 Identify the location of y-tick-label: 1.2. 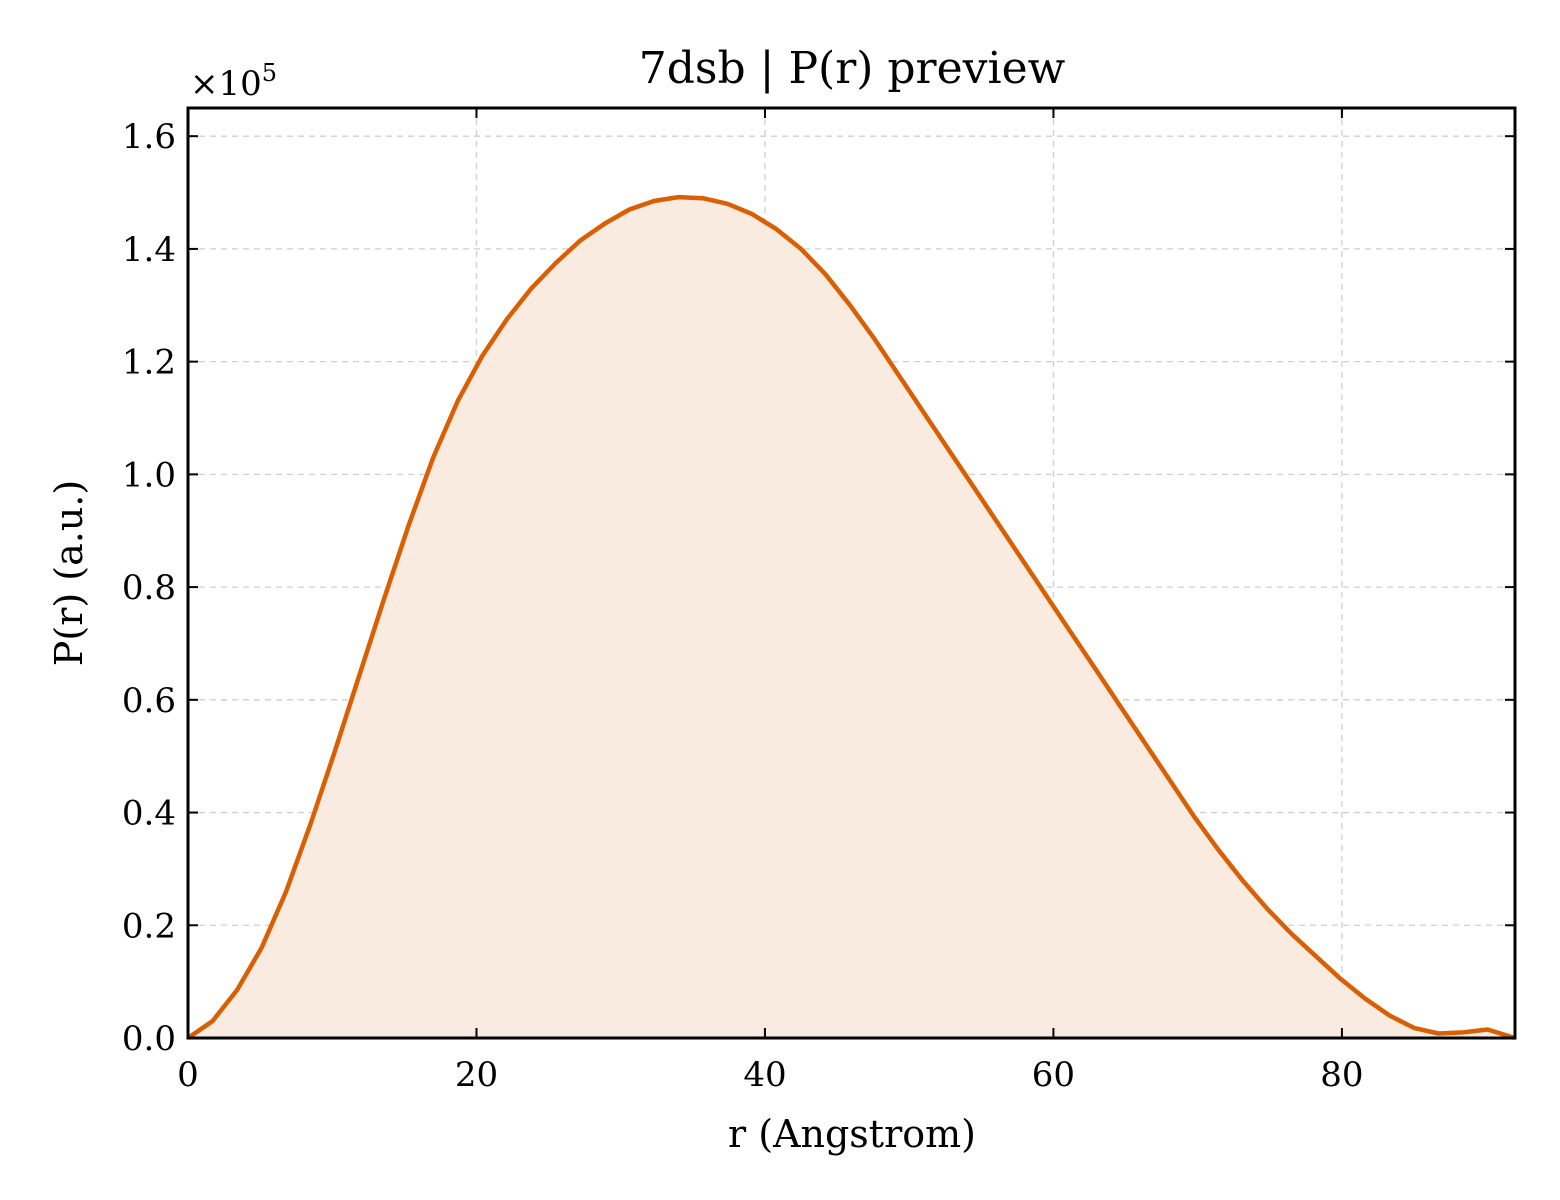
(149, 363).